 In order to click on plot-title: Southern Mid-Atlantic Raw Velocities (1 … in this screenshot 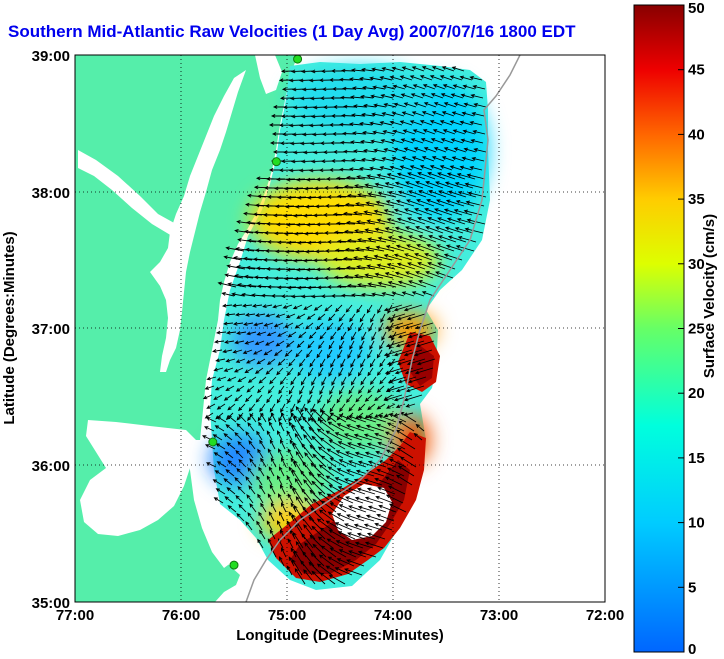, I will do `click(292, 31)`.